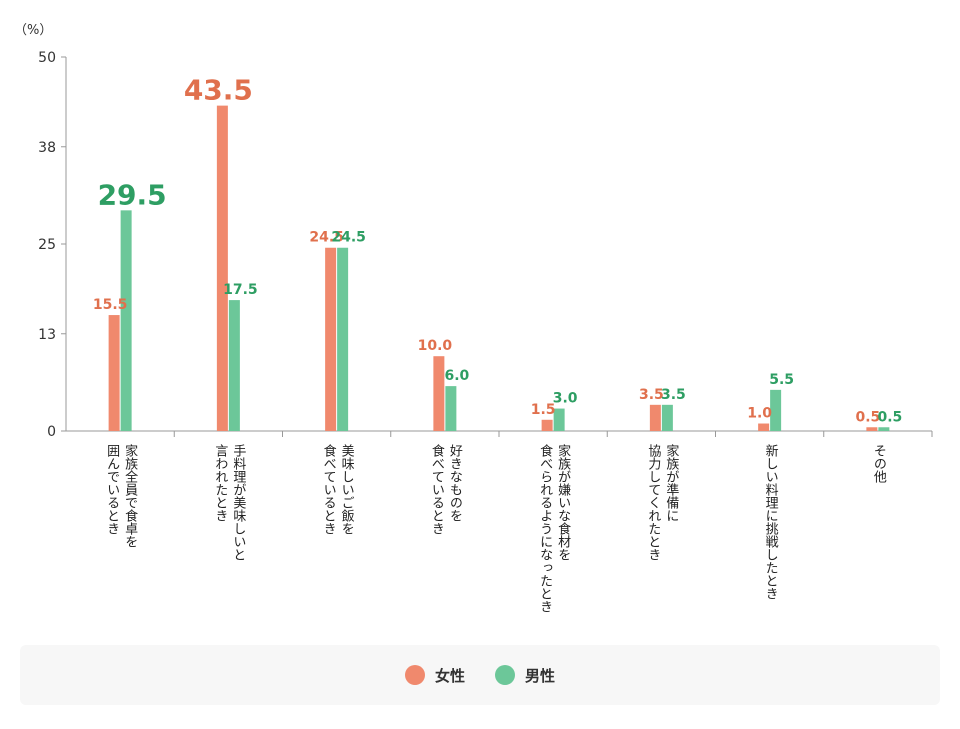 The image size is (960, 729). I want to click on legend-label-male: 男性, so click(540, 675).